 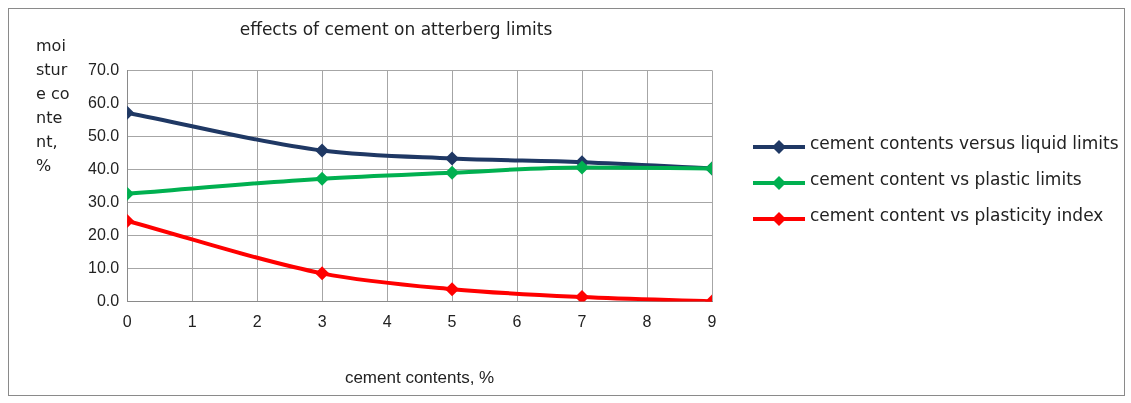 I want to click on legend-label: cement content vs plastic limits, so click(x=946, y=179).